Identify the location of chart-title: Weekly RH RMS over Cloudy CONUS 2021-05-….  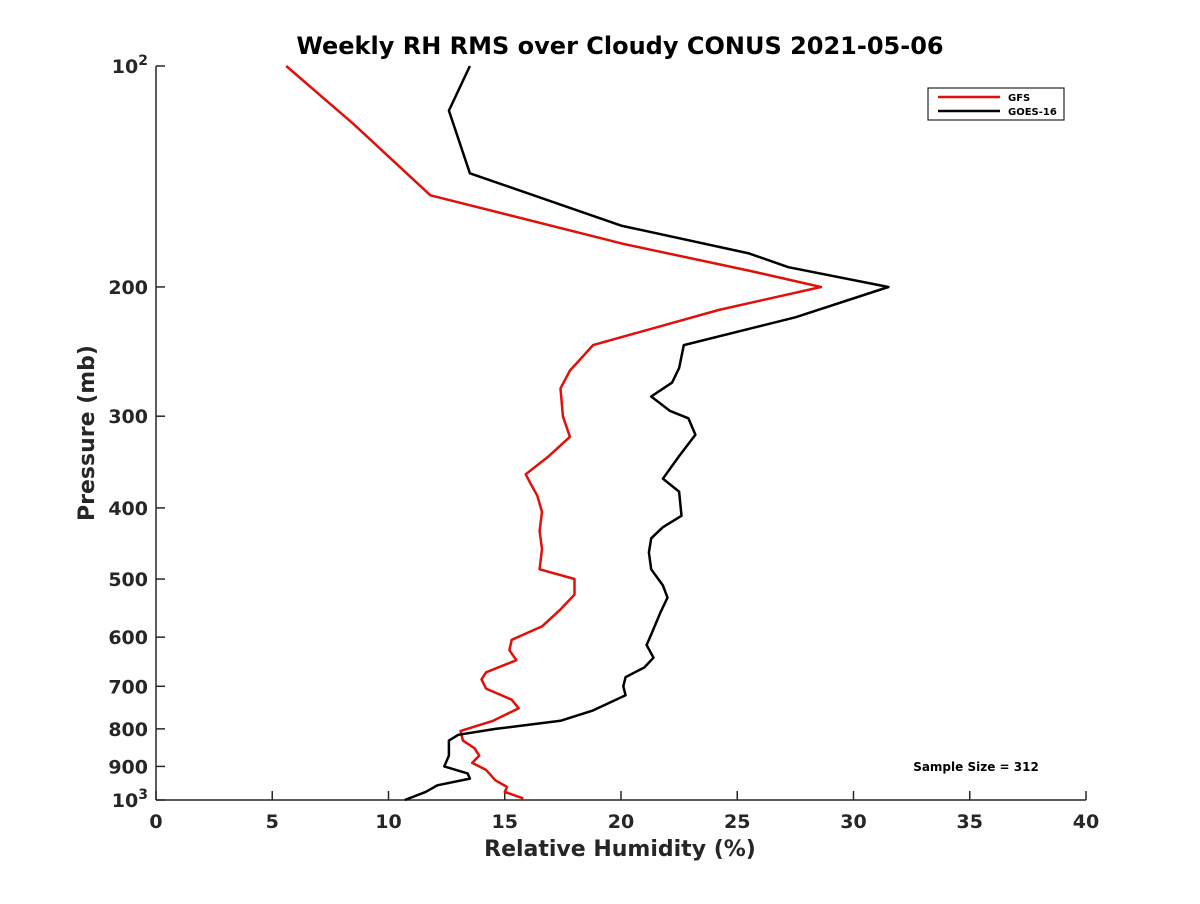
(619, 46).